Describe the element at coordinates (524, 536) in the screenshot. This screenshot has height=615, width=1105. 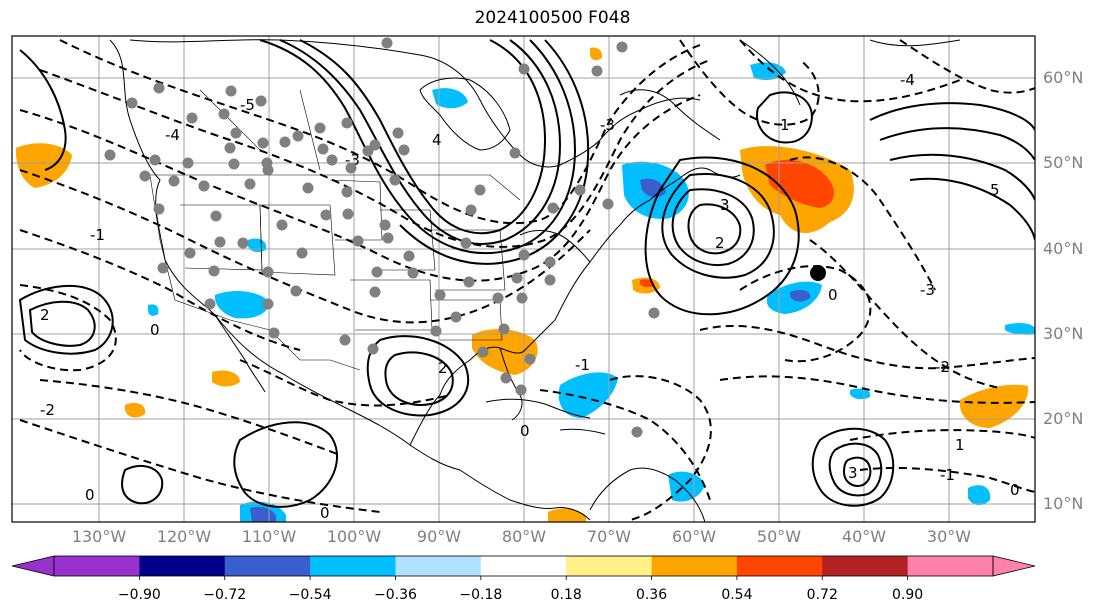
I see `longitude-label: 80°W` at that location.